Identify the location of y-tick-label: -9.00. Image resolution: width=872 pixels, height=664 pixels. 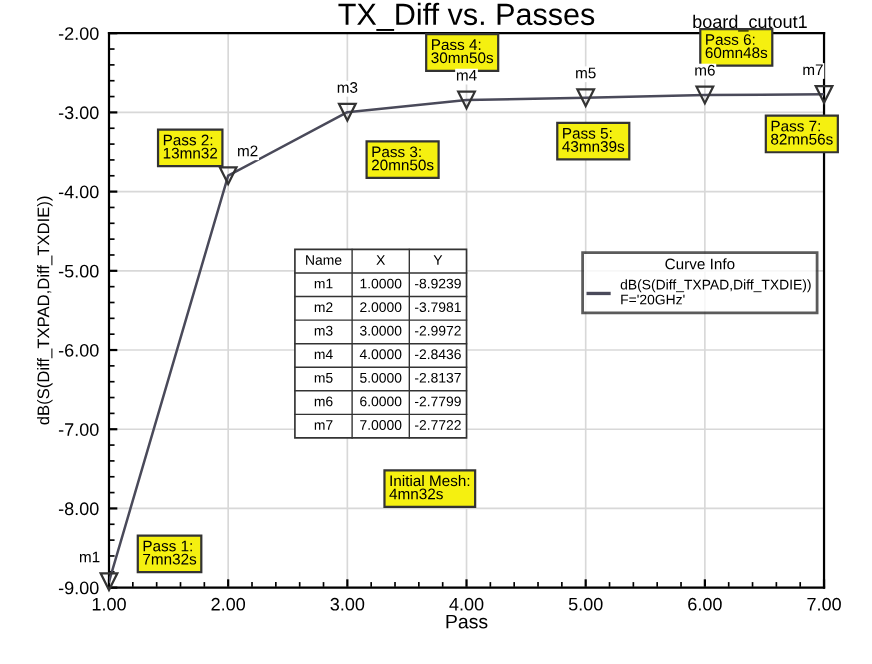
(78, 588).